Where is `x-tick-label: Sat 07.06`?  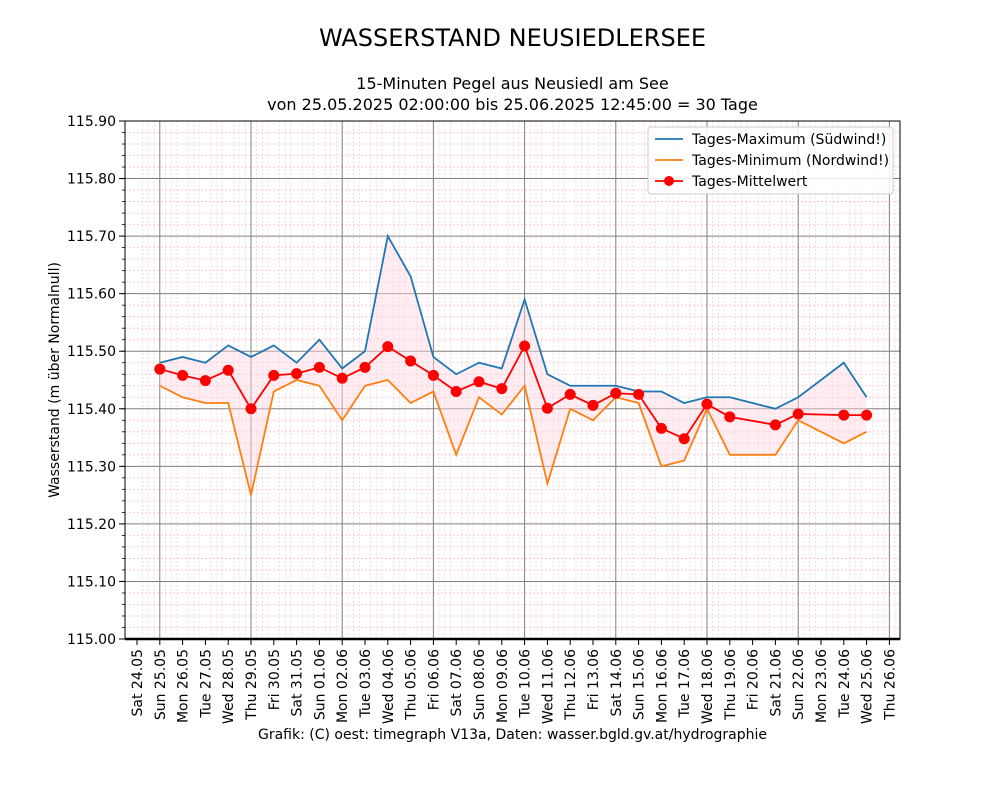
x-tick-label: Sat 07.06 is located at coordinates (457, 683).